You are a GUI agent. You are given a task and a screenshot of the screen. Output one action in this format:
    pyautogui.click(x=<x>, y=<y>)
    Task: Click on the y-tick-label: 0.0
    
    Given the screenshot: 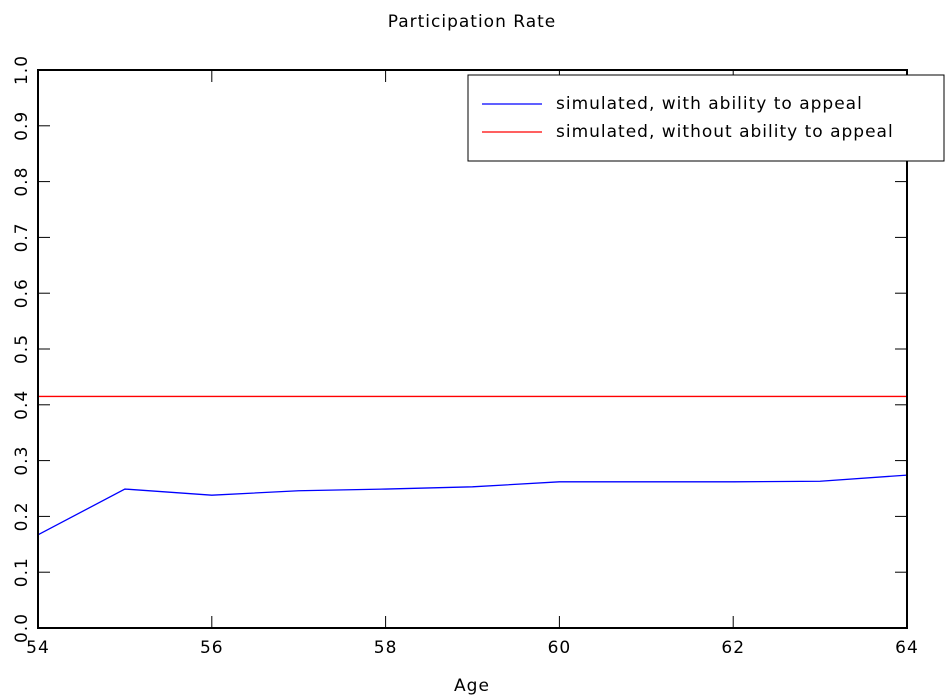 What is the action you would take?
    pyautogui.click(x=22, y=628)
    